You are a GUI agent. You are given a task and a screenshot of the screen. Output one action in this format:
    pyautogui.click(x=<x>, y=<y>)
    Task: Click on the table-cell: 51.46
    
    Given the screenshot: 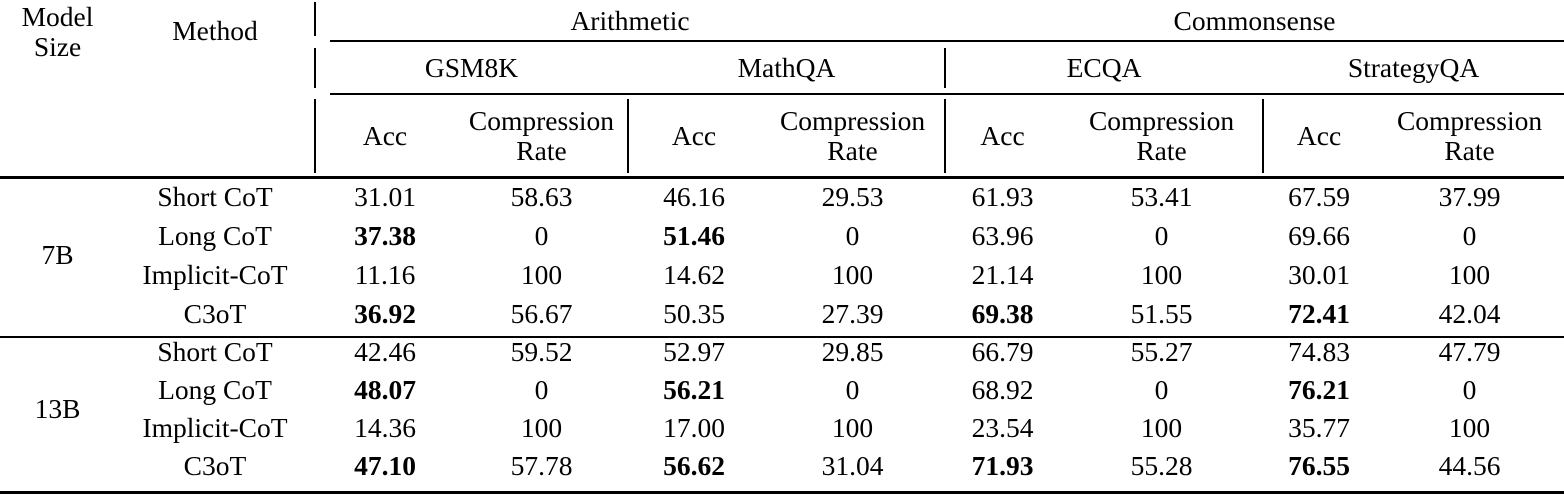 What is the action you would take?
    pyautogui.click(x=694, y=235)
    